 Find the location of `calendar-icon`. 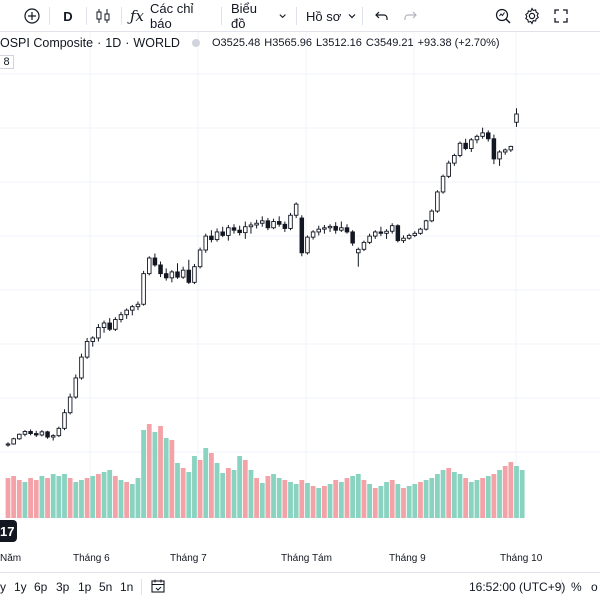

calendar-icon is located at coordinates (158, 586).